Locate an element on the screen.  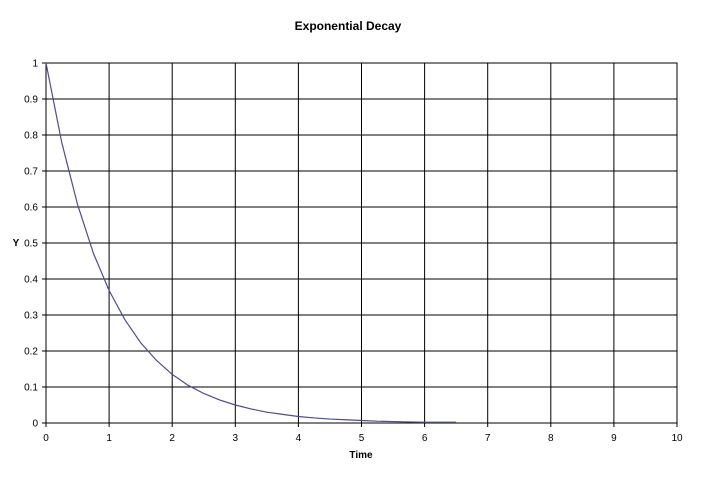
x-tick-label: 10 is located at coordinates (677, 438).